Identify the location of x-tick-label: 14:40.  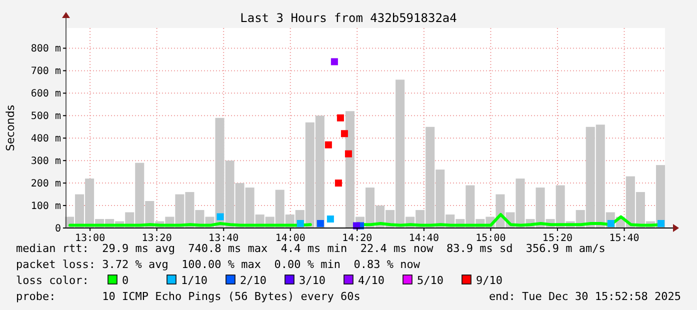
(423, 238).